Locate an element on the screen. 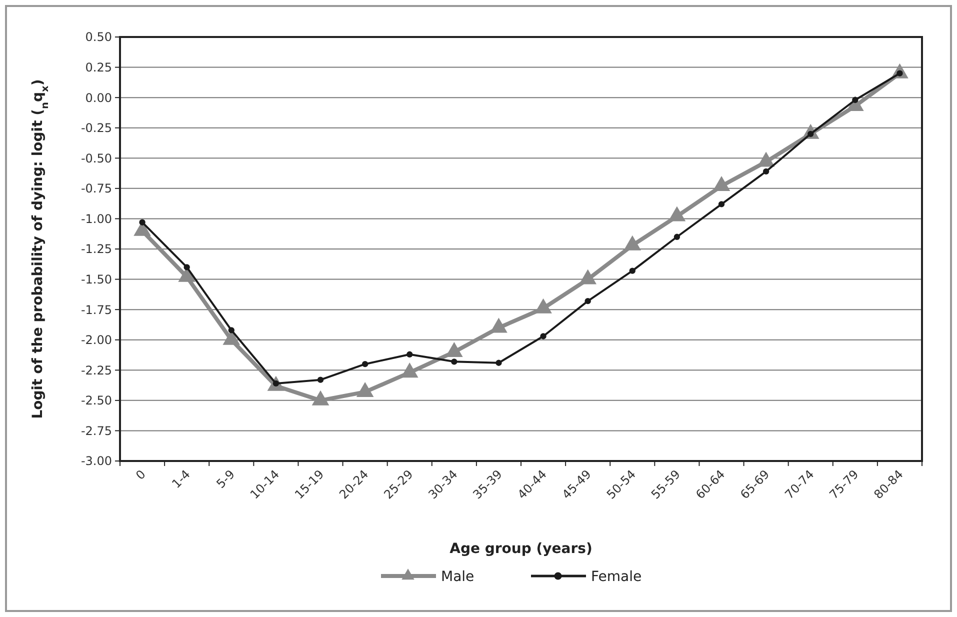  y-tick-label: 0.25 is located at coordinates (98, 67).